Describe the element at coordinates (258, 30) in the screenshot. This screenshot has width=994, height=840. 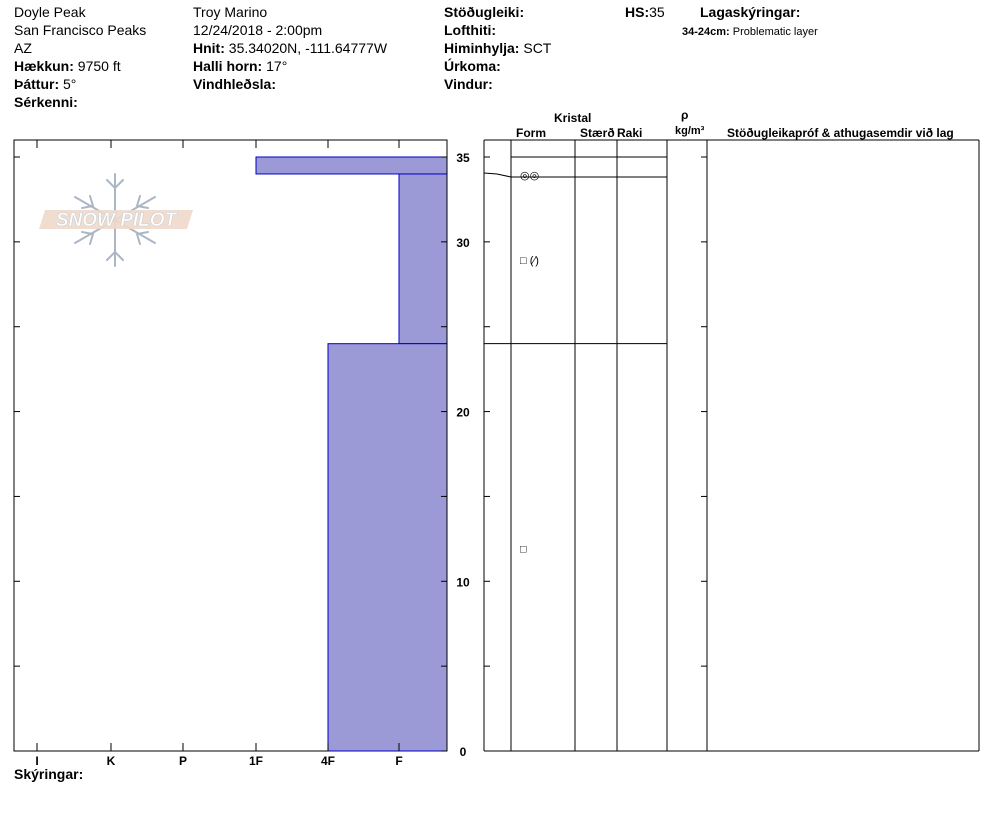
I see `observation-datetime: 12/24/2018 - 2:00pm` at that location.